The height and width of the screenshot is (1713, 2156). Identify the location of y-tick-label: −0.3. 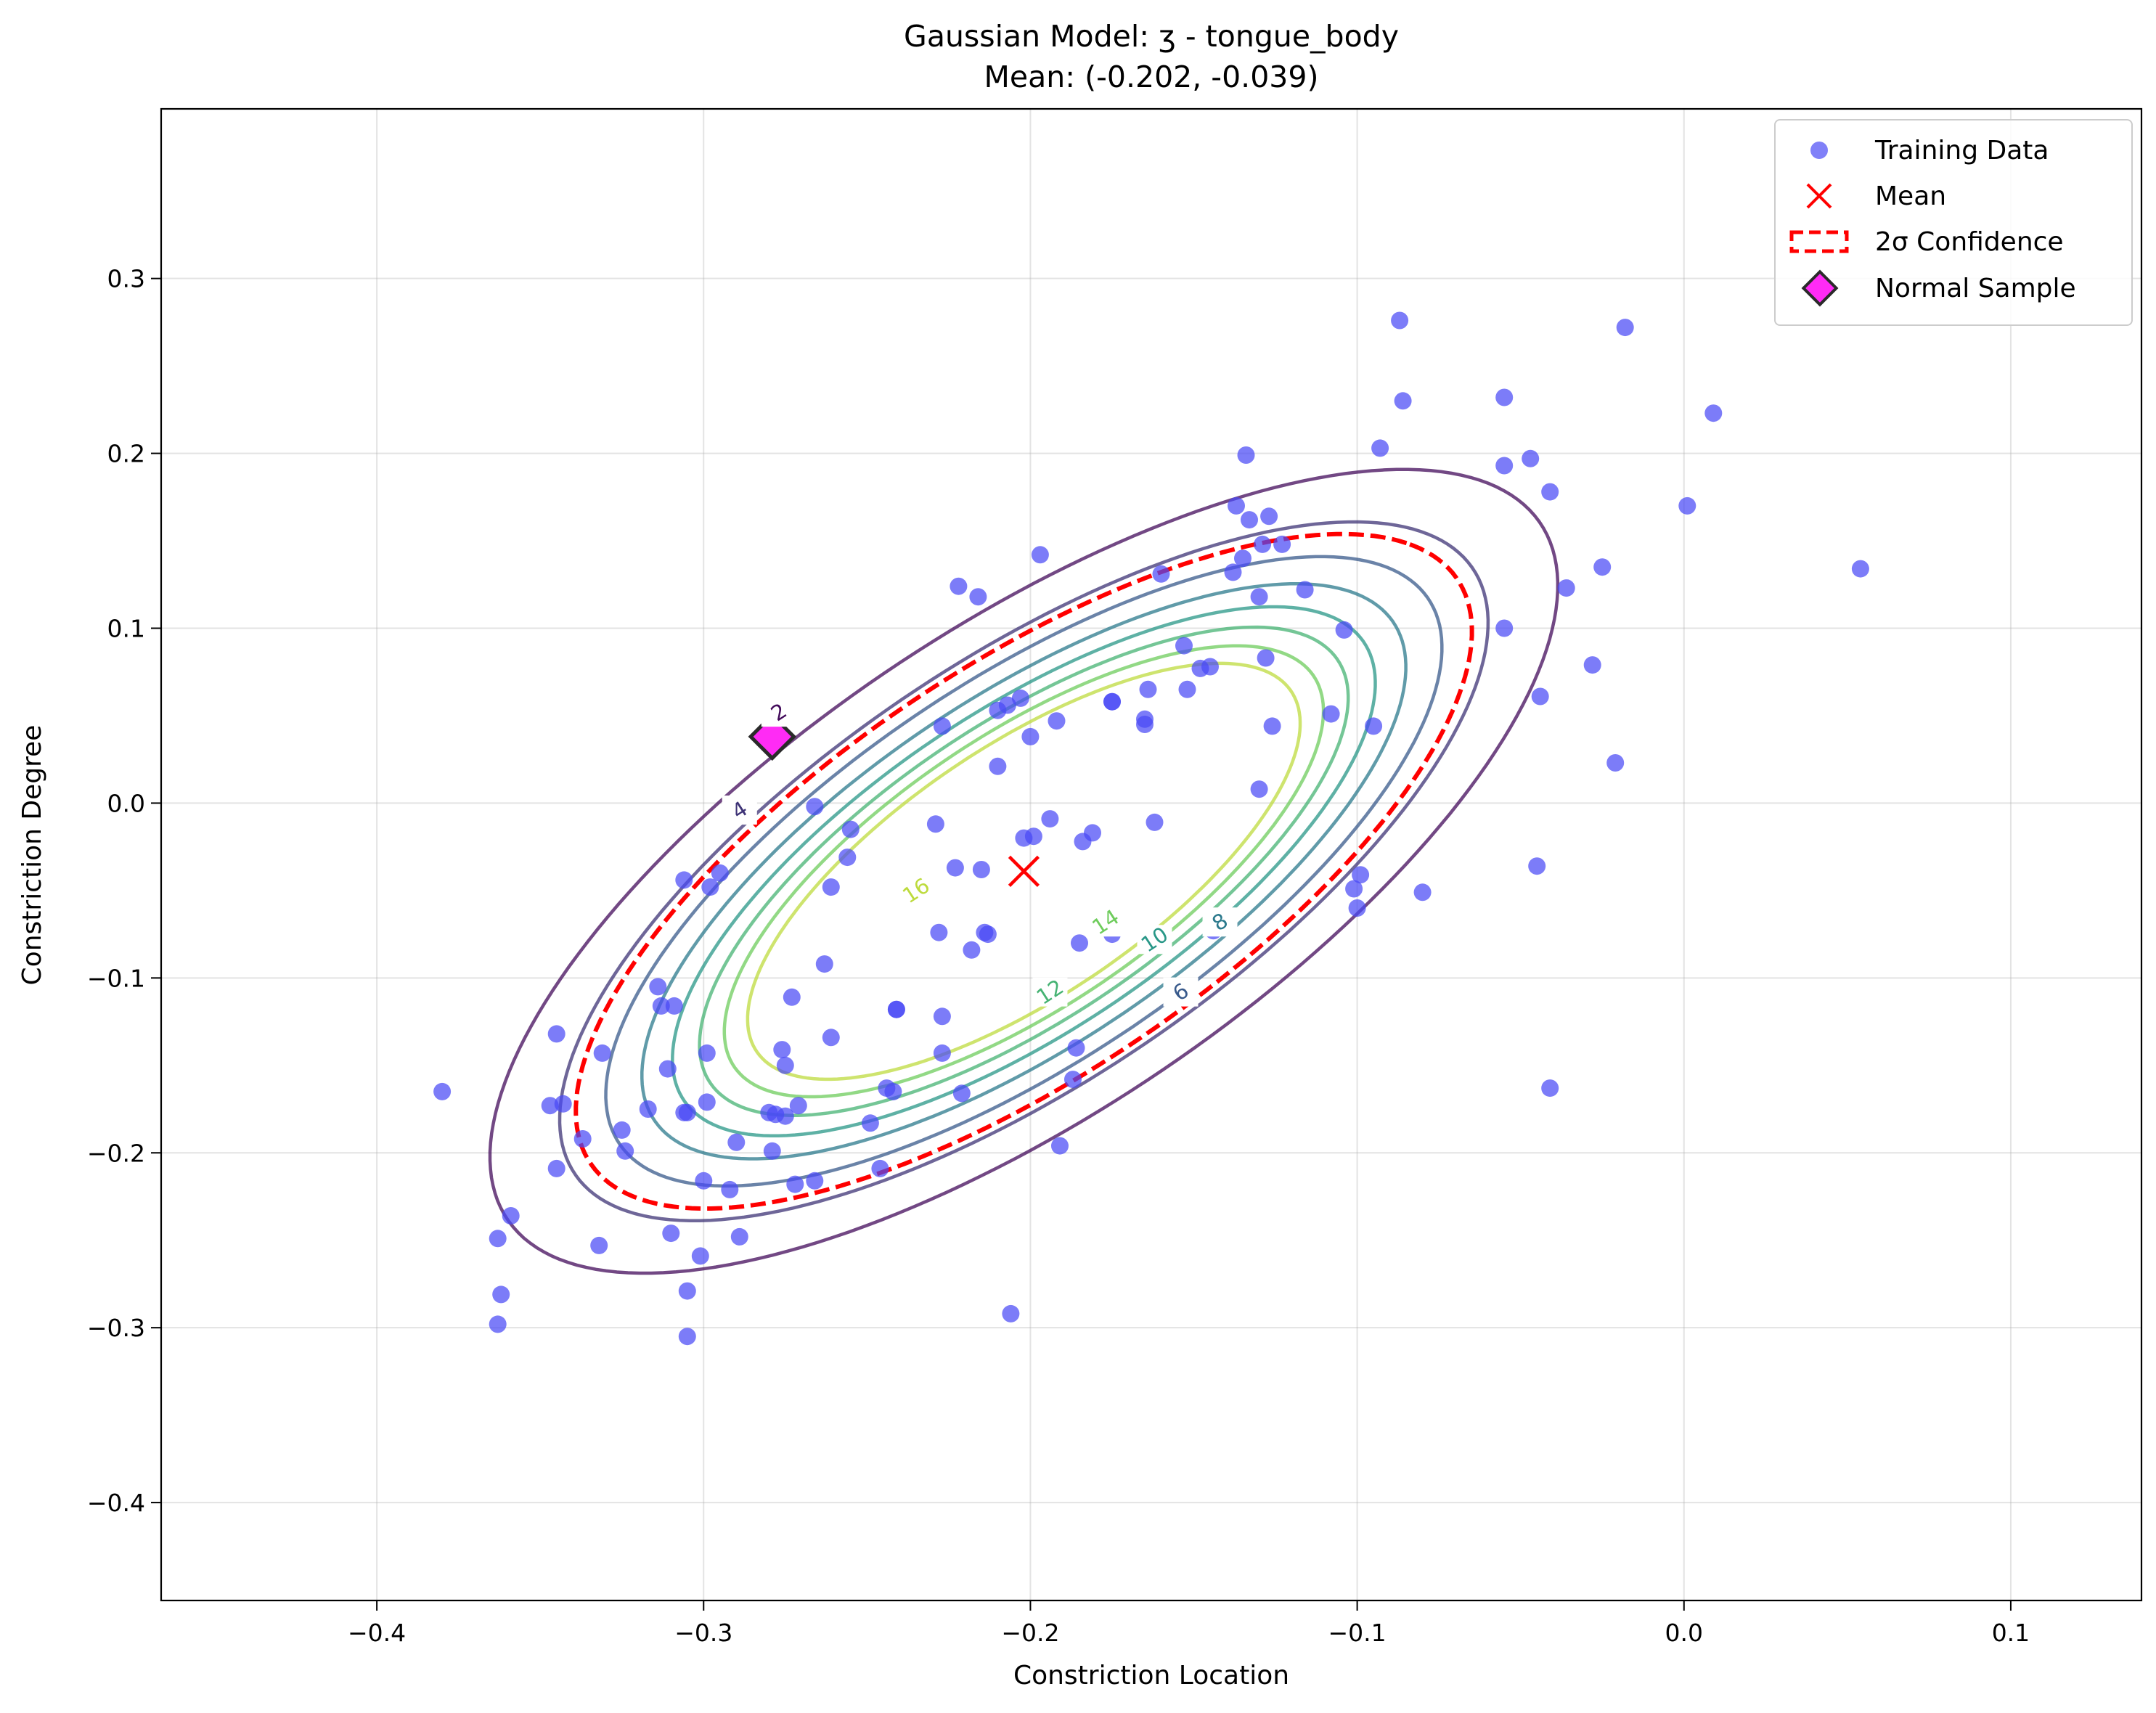
(116, 1328).